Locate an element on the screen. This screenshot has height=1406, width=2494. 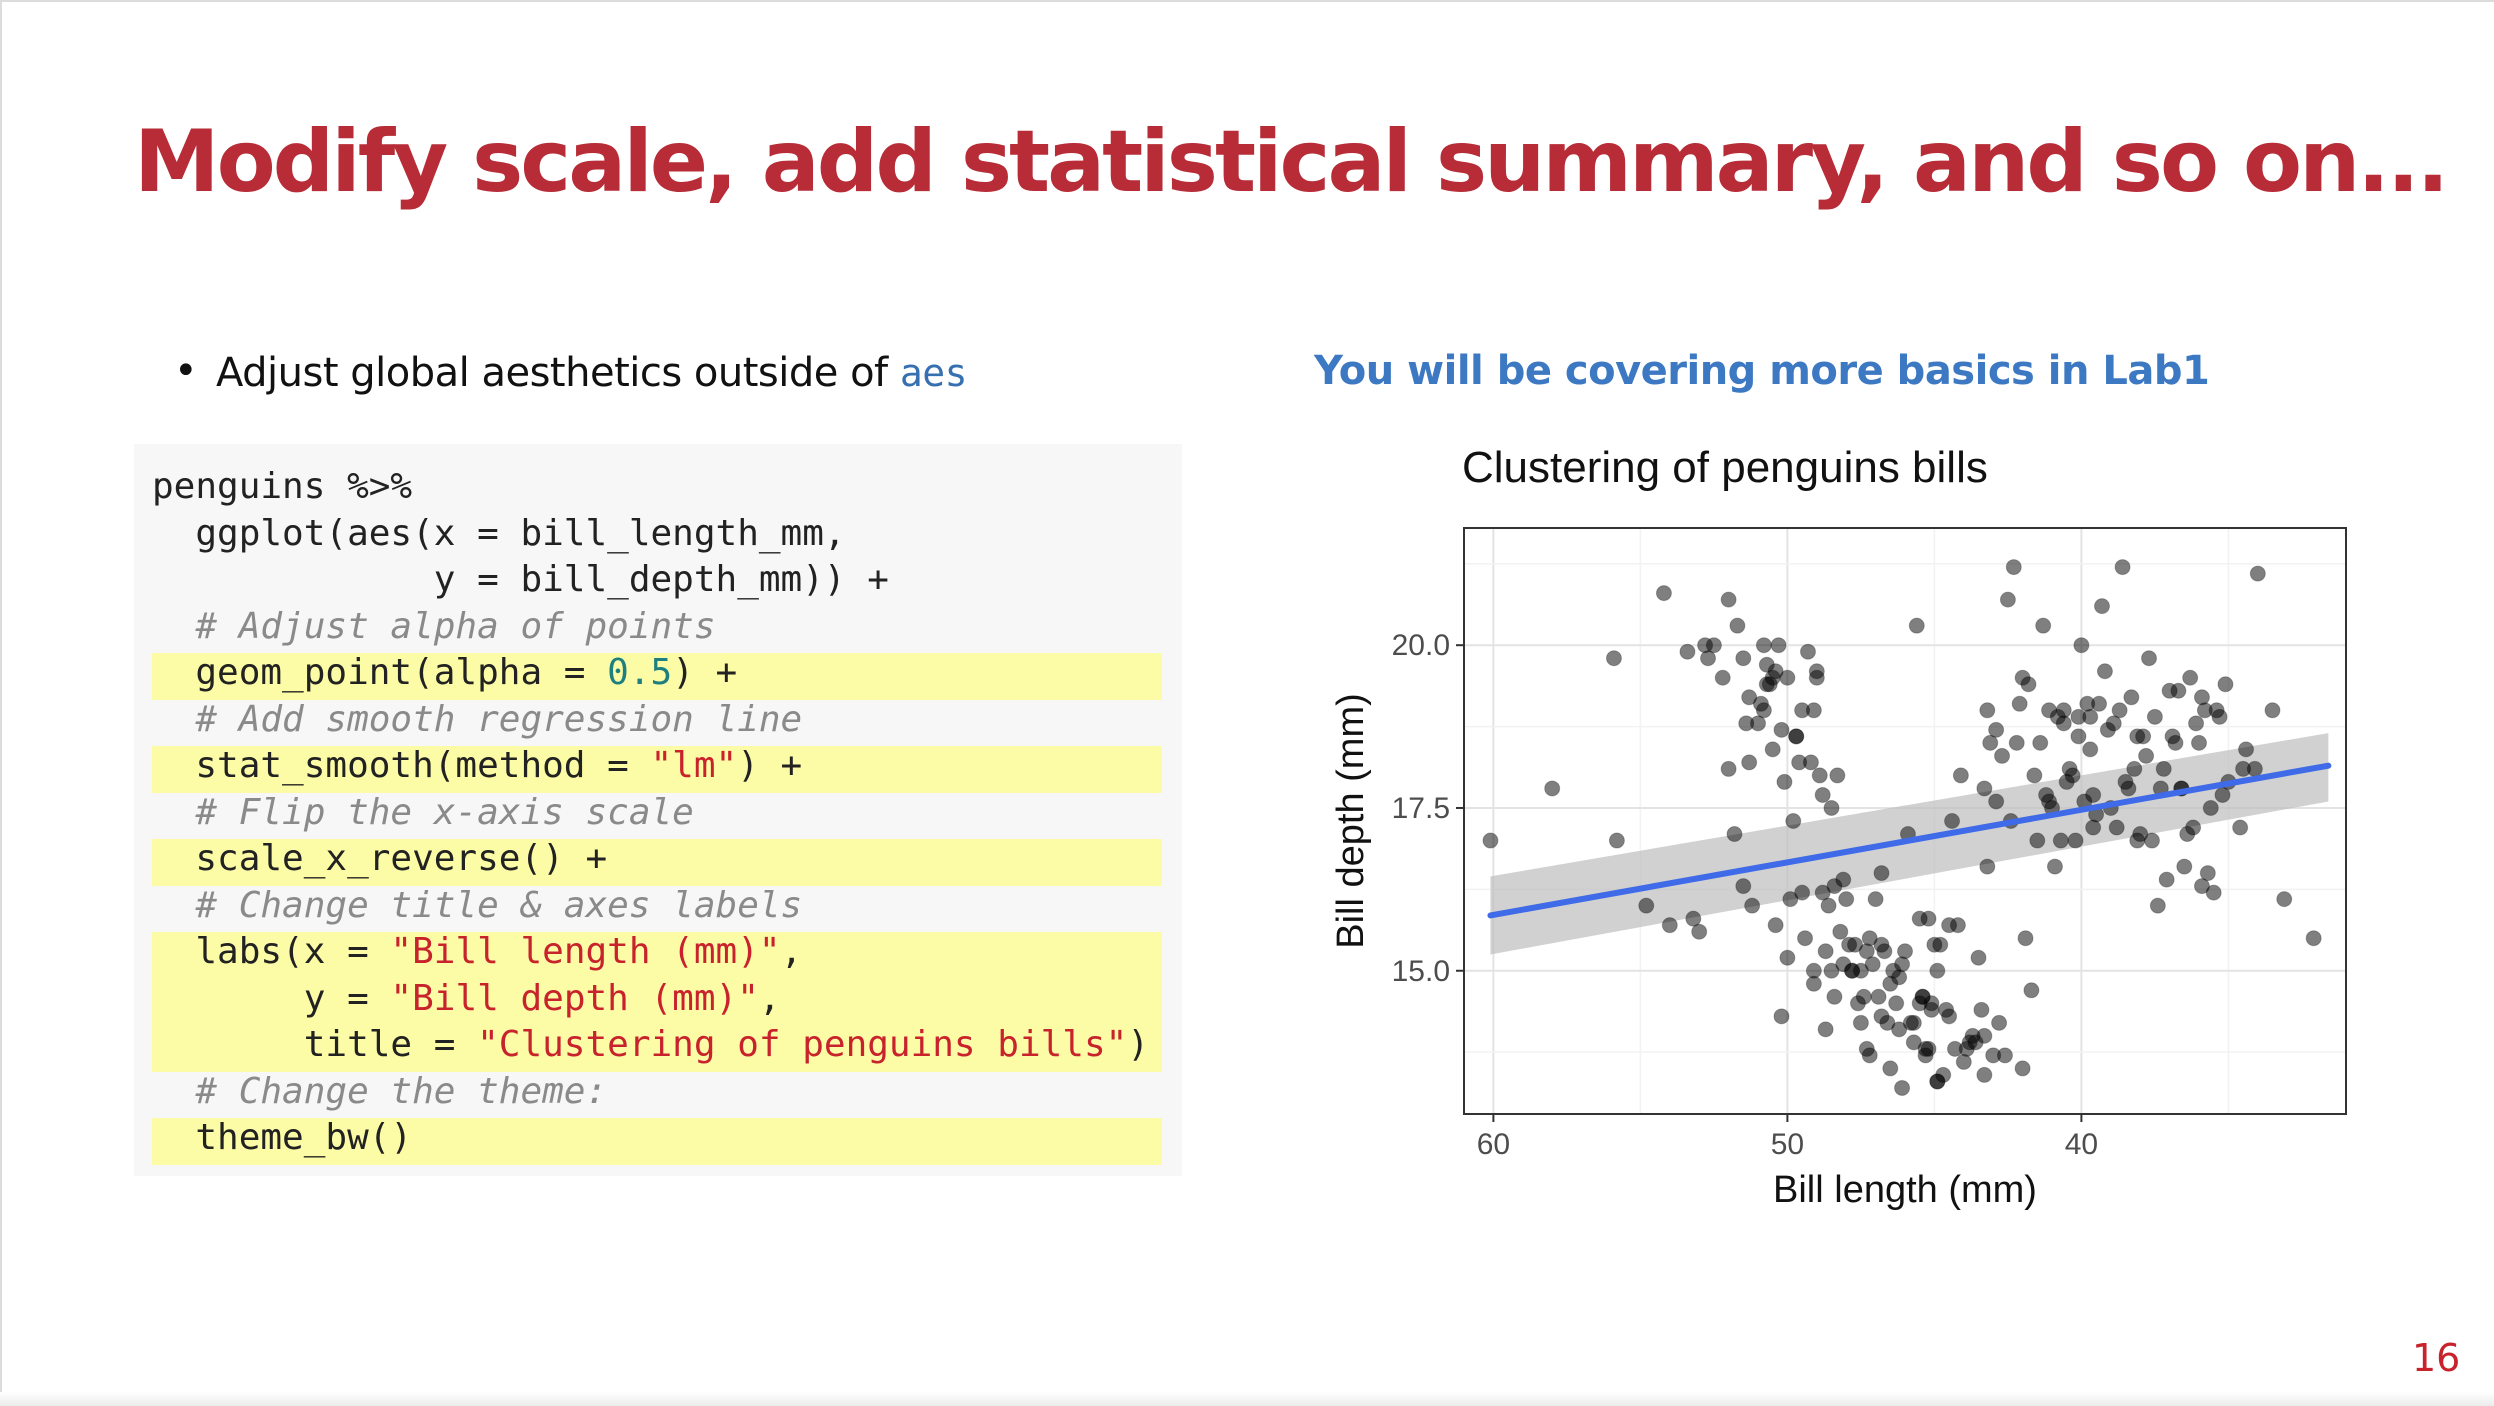
code-token: "Bill length (mm)" is located at coordinates (585, 951).